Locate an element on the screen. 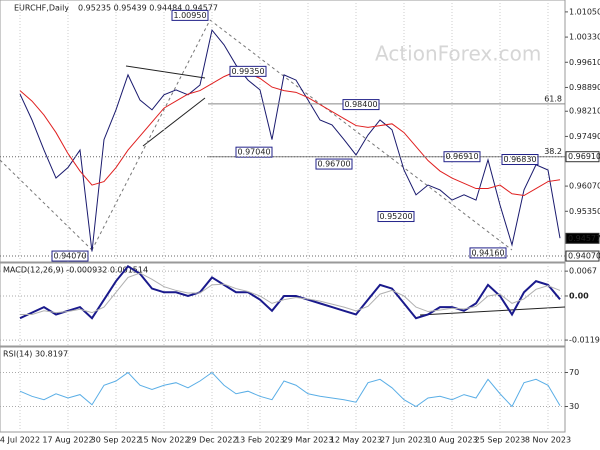 The image size is (600, 450). annotation-label: 0.96830 is located at coordinates (519, 159).